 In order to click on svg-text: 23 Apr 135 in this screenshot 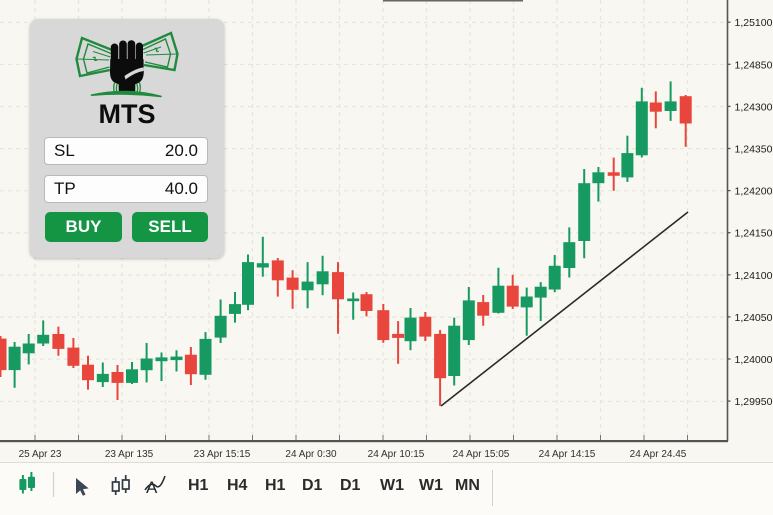, I will do `click(129, 454)`.